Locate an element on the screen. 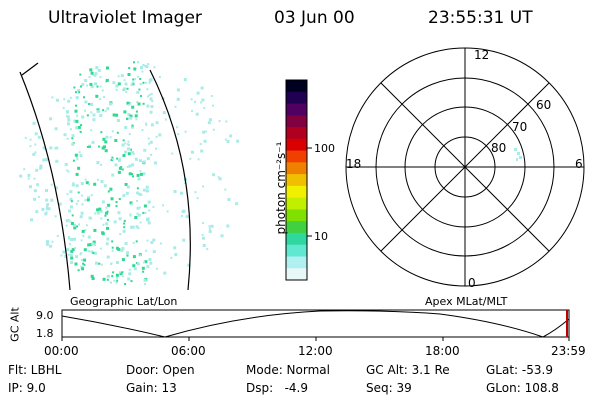  altitude-xtick-0: 00:00 is located at coordinates (61, 351).